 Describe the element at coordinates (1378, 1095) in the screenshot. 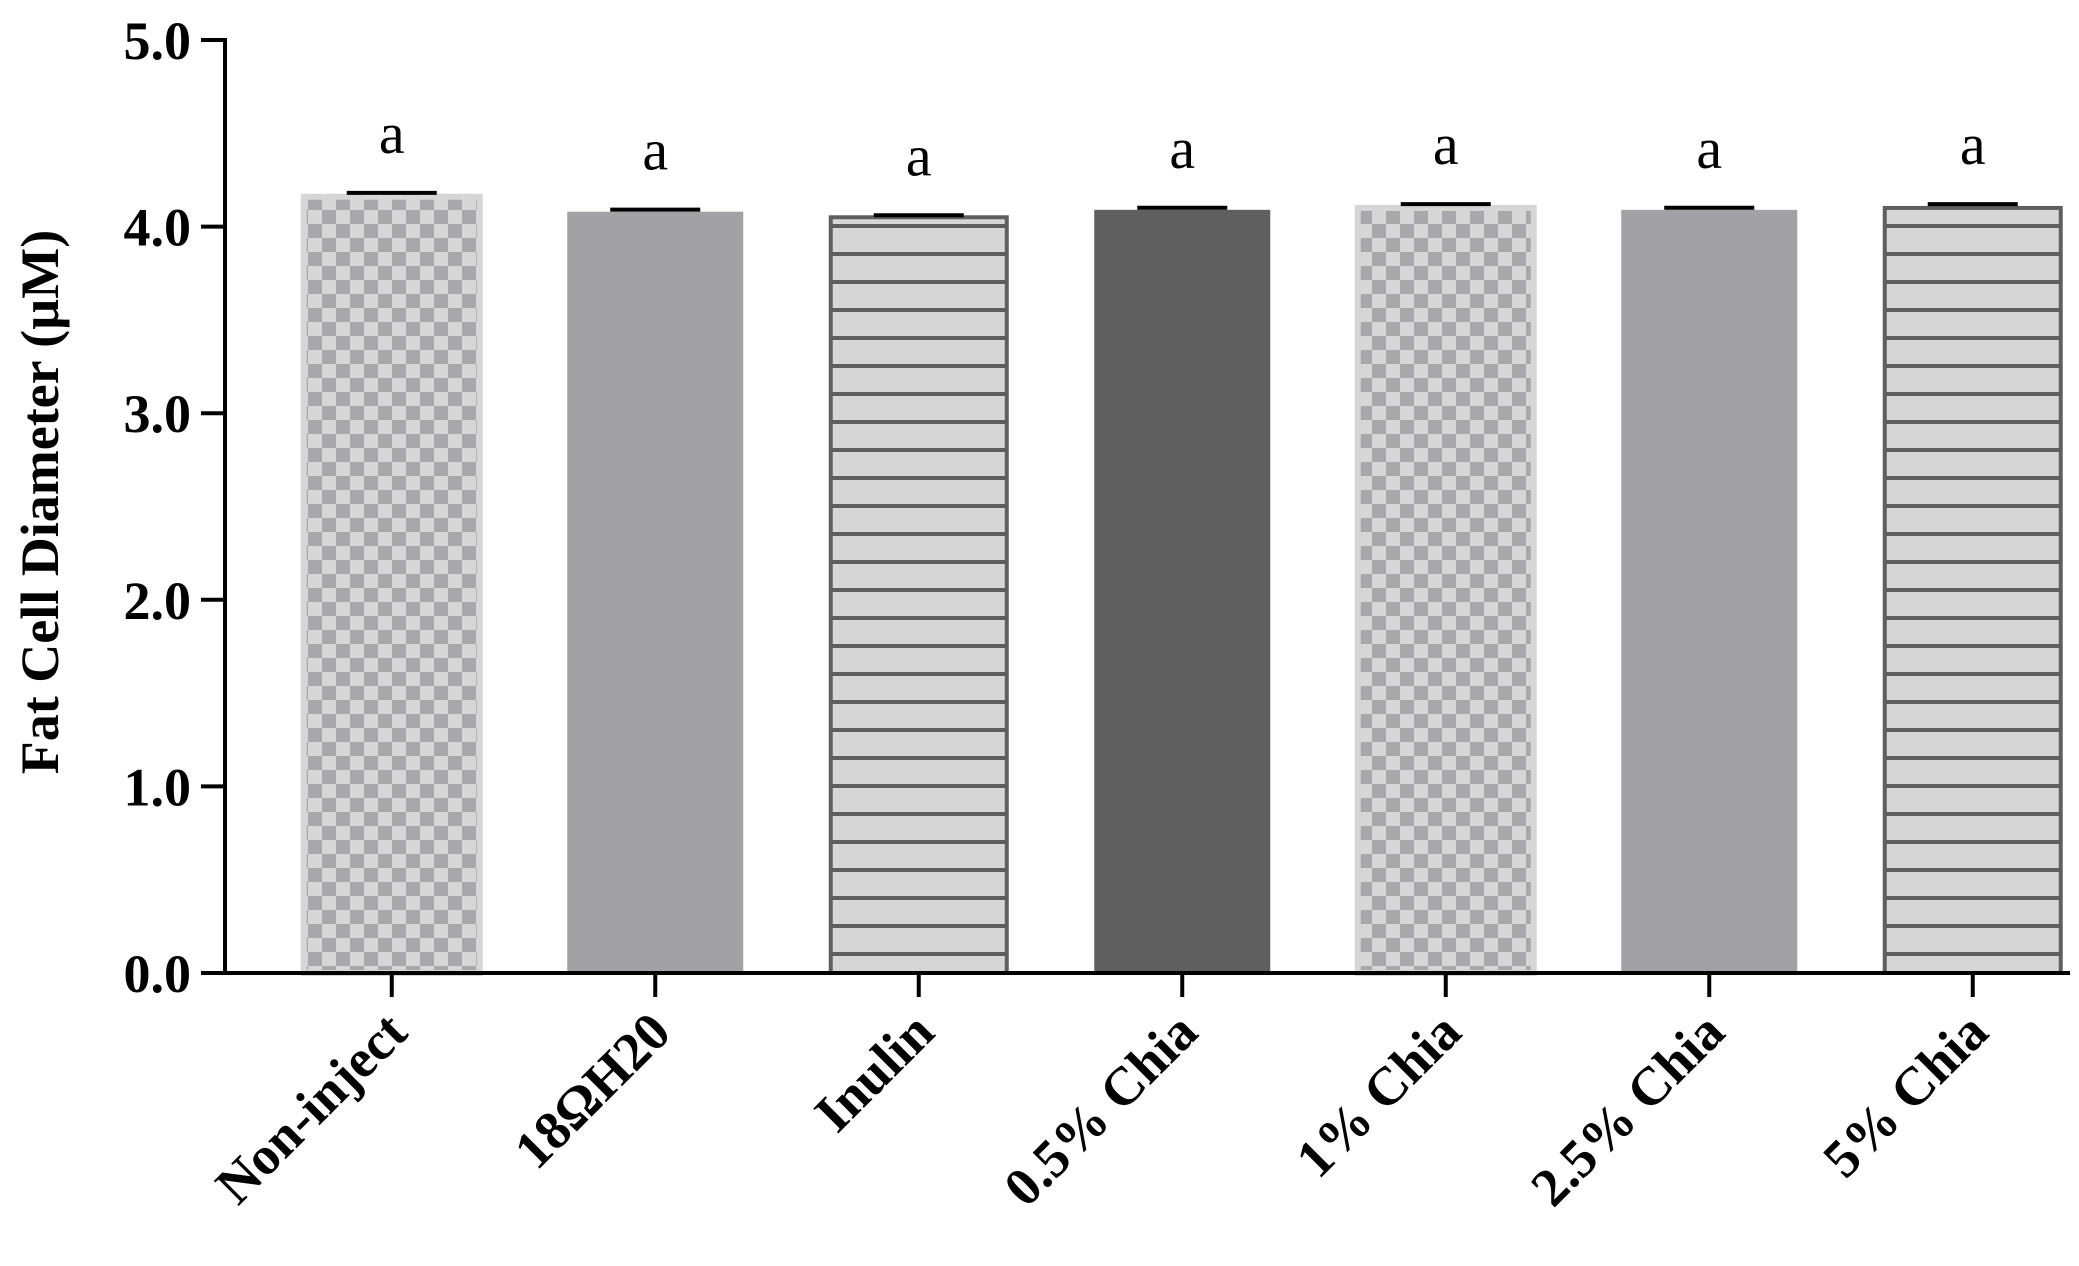

I see `x-tick-label: 1% Chia` at that location.